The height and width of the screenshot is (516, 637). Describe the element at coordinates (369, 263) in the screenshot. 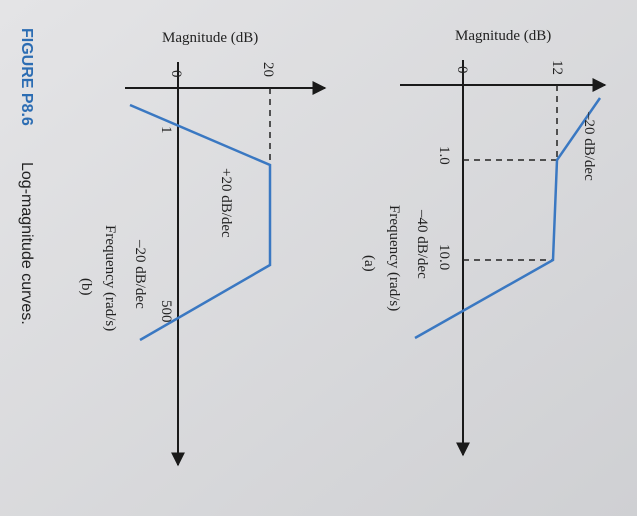

I see `plot-tag: (a)` at that location.